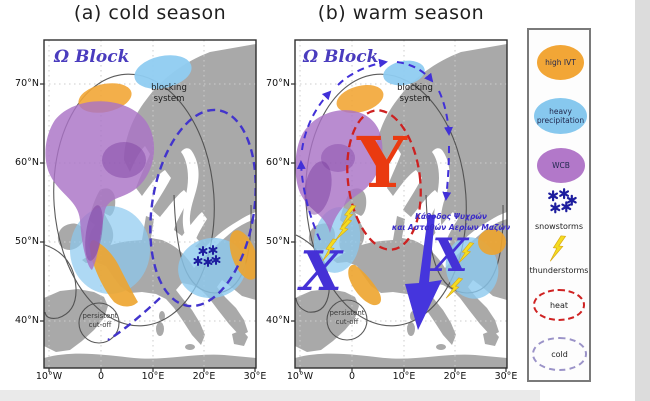 The height and width of the screenshot is (401, 650). I want to click on cold-descent-arrow, so click(423, 272).